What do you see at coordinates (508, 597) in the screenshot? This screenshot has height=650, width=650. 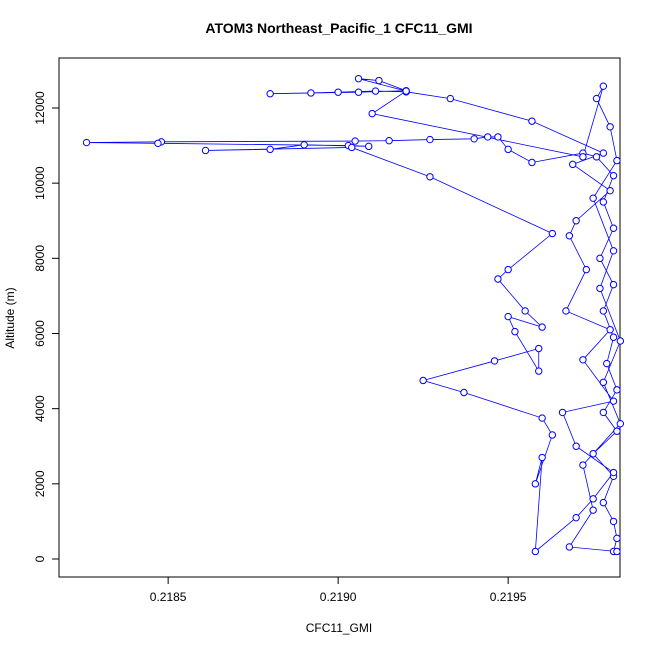 I see `x-tick-label: 0.2195` at bounding box center [508, 597].